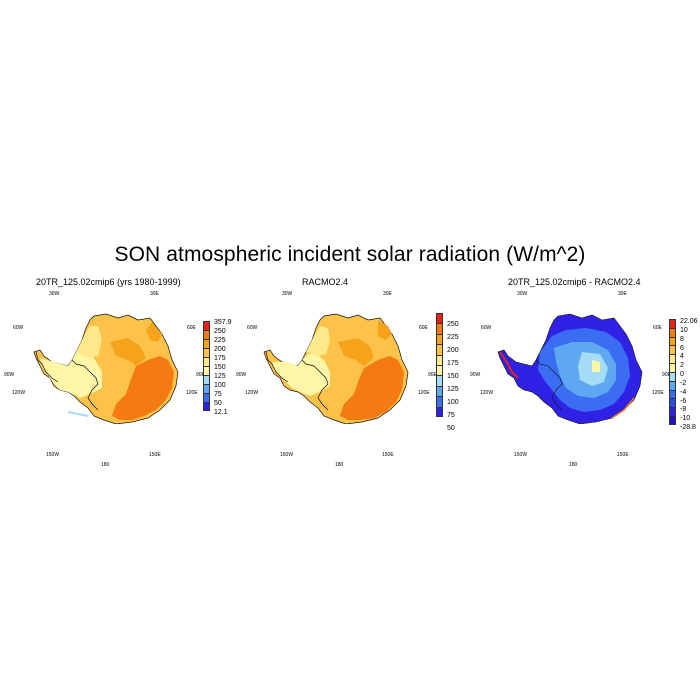  What do you see at coordinates (220, 340) in the screenshot?
I see `colorbar-tick-label: 225` at bounding box center [220, 340].